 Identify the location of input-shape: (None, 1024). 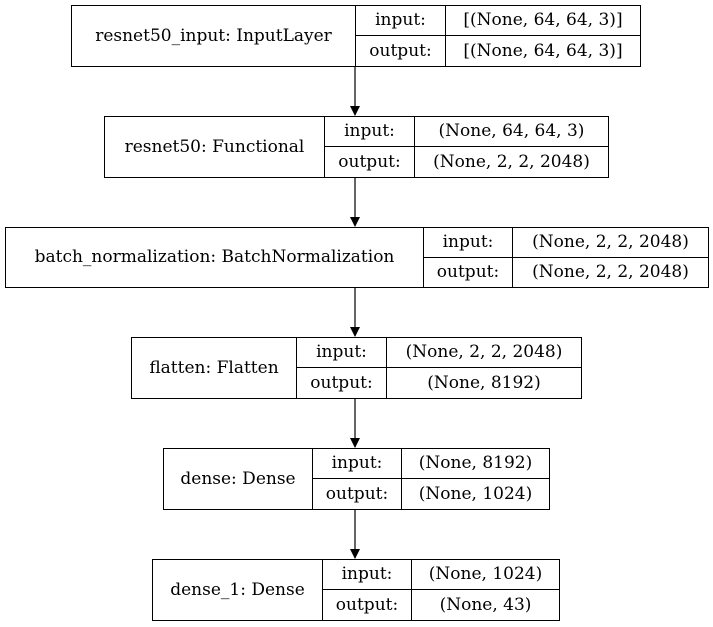
(485, 575).